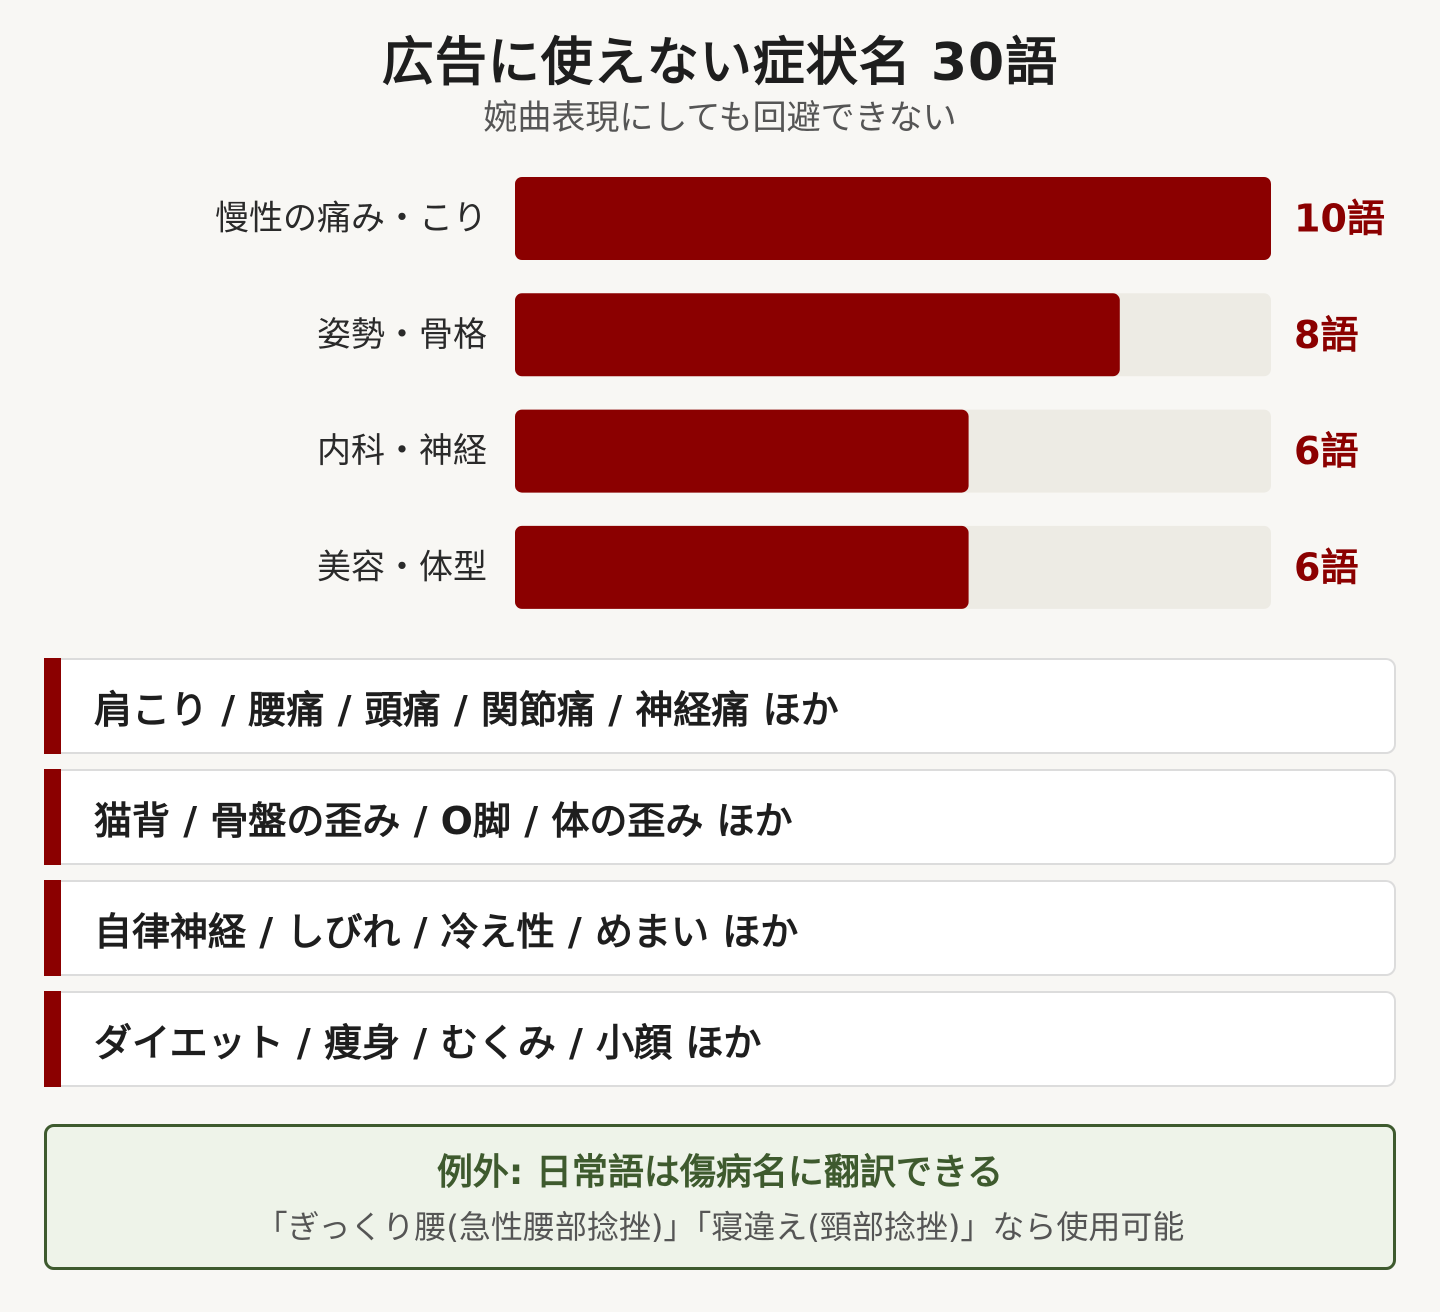 This screenshot has height=1312, width=1440. Describe the element at coordinates (720, 1227) in the screenshot. I see `exception-note-body: 「ぎっくり腰(急性腰部捻挫)」「寝違え(頸部捻挫)」なら使用可能` at that location.